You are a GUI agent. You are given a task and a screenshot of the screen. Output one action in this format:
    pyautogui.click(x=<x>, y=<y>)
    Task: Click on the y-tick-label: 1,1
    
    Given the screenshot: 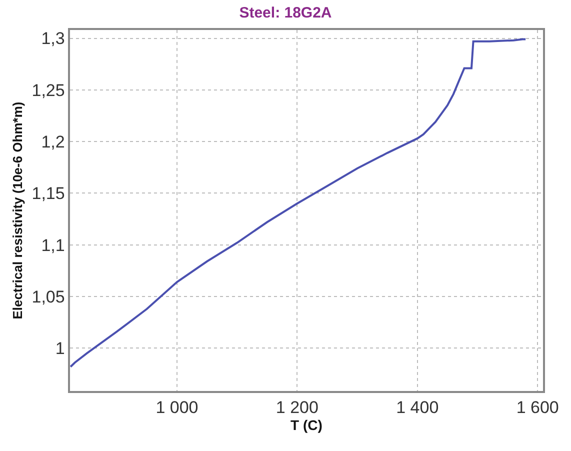 What is the action you would take?
    pyautogui.click(x=53, y=245)
    